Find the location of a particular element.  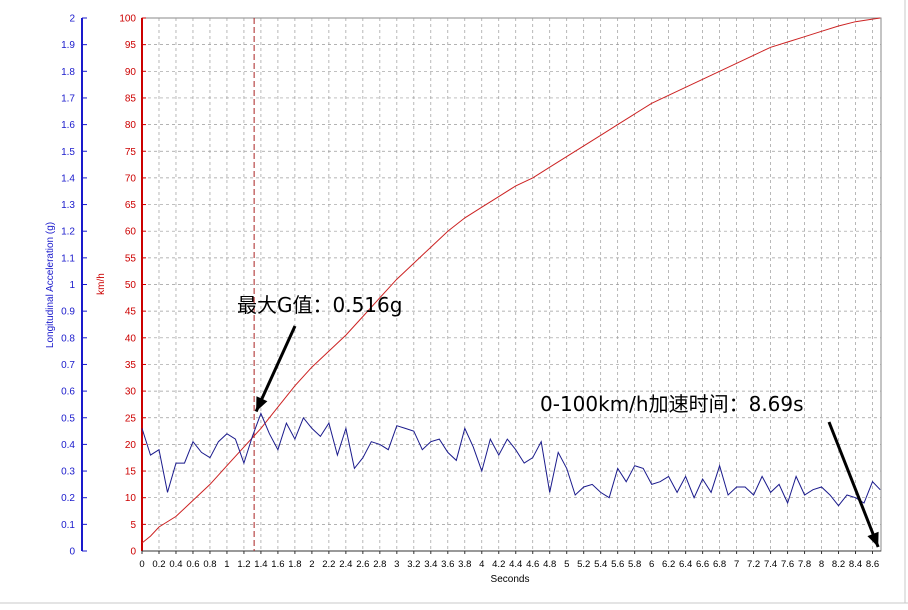

left-axis-tick-label: 0.7 is located at coordinates (68, 365).